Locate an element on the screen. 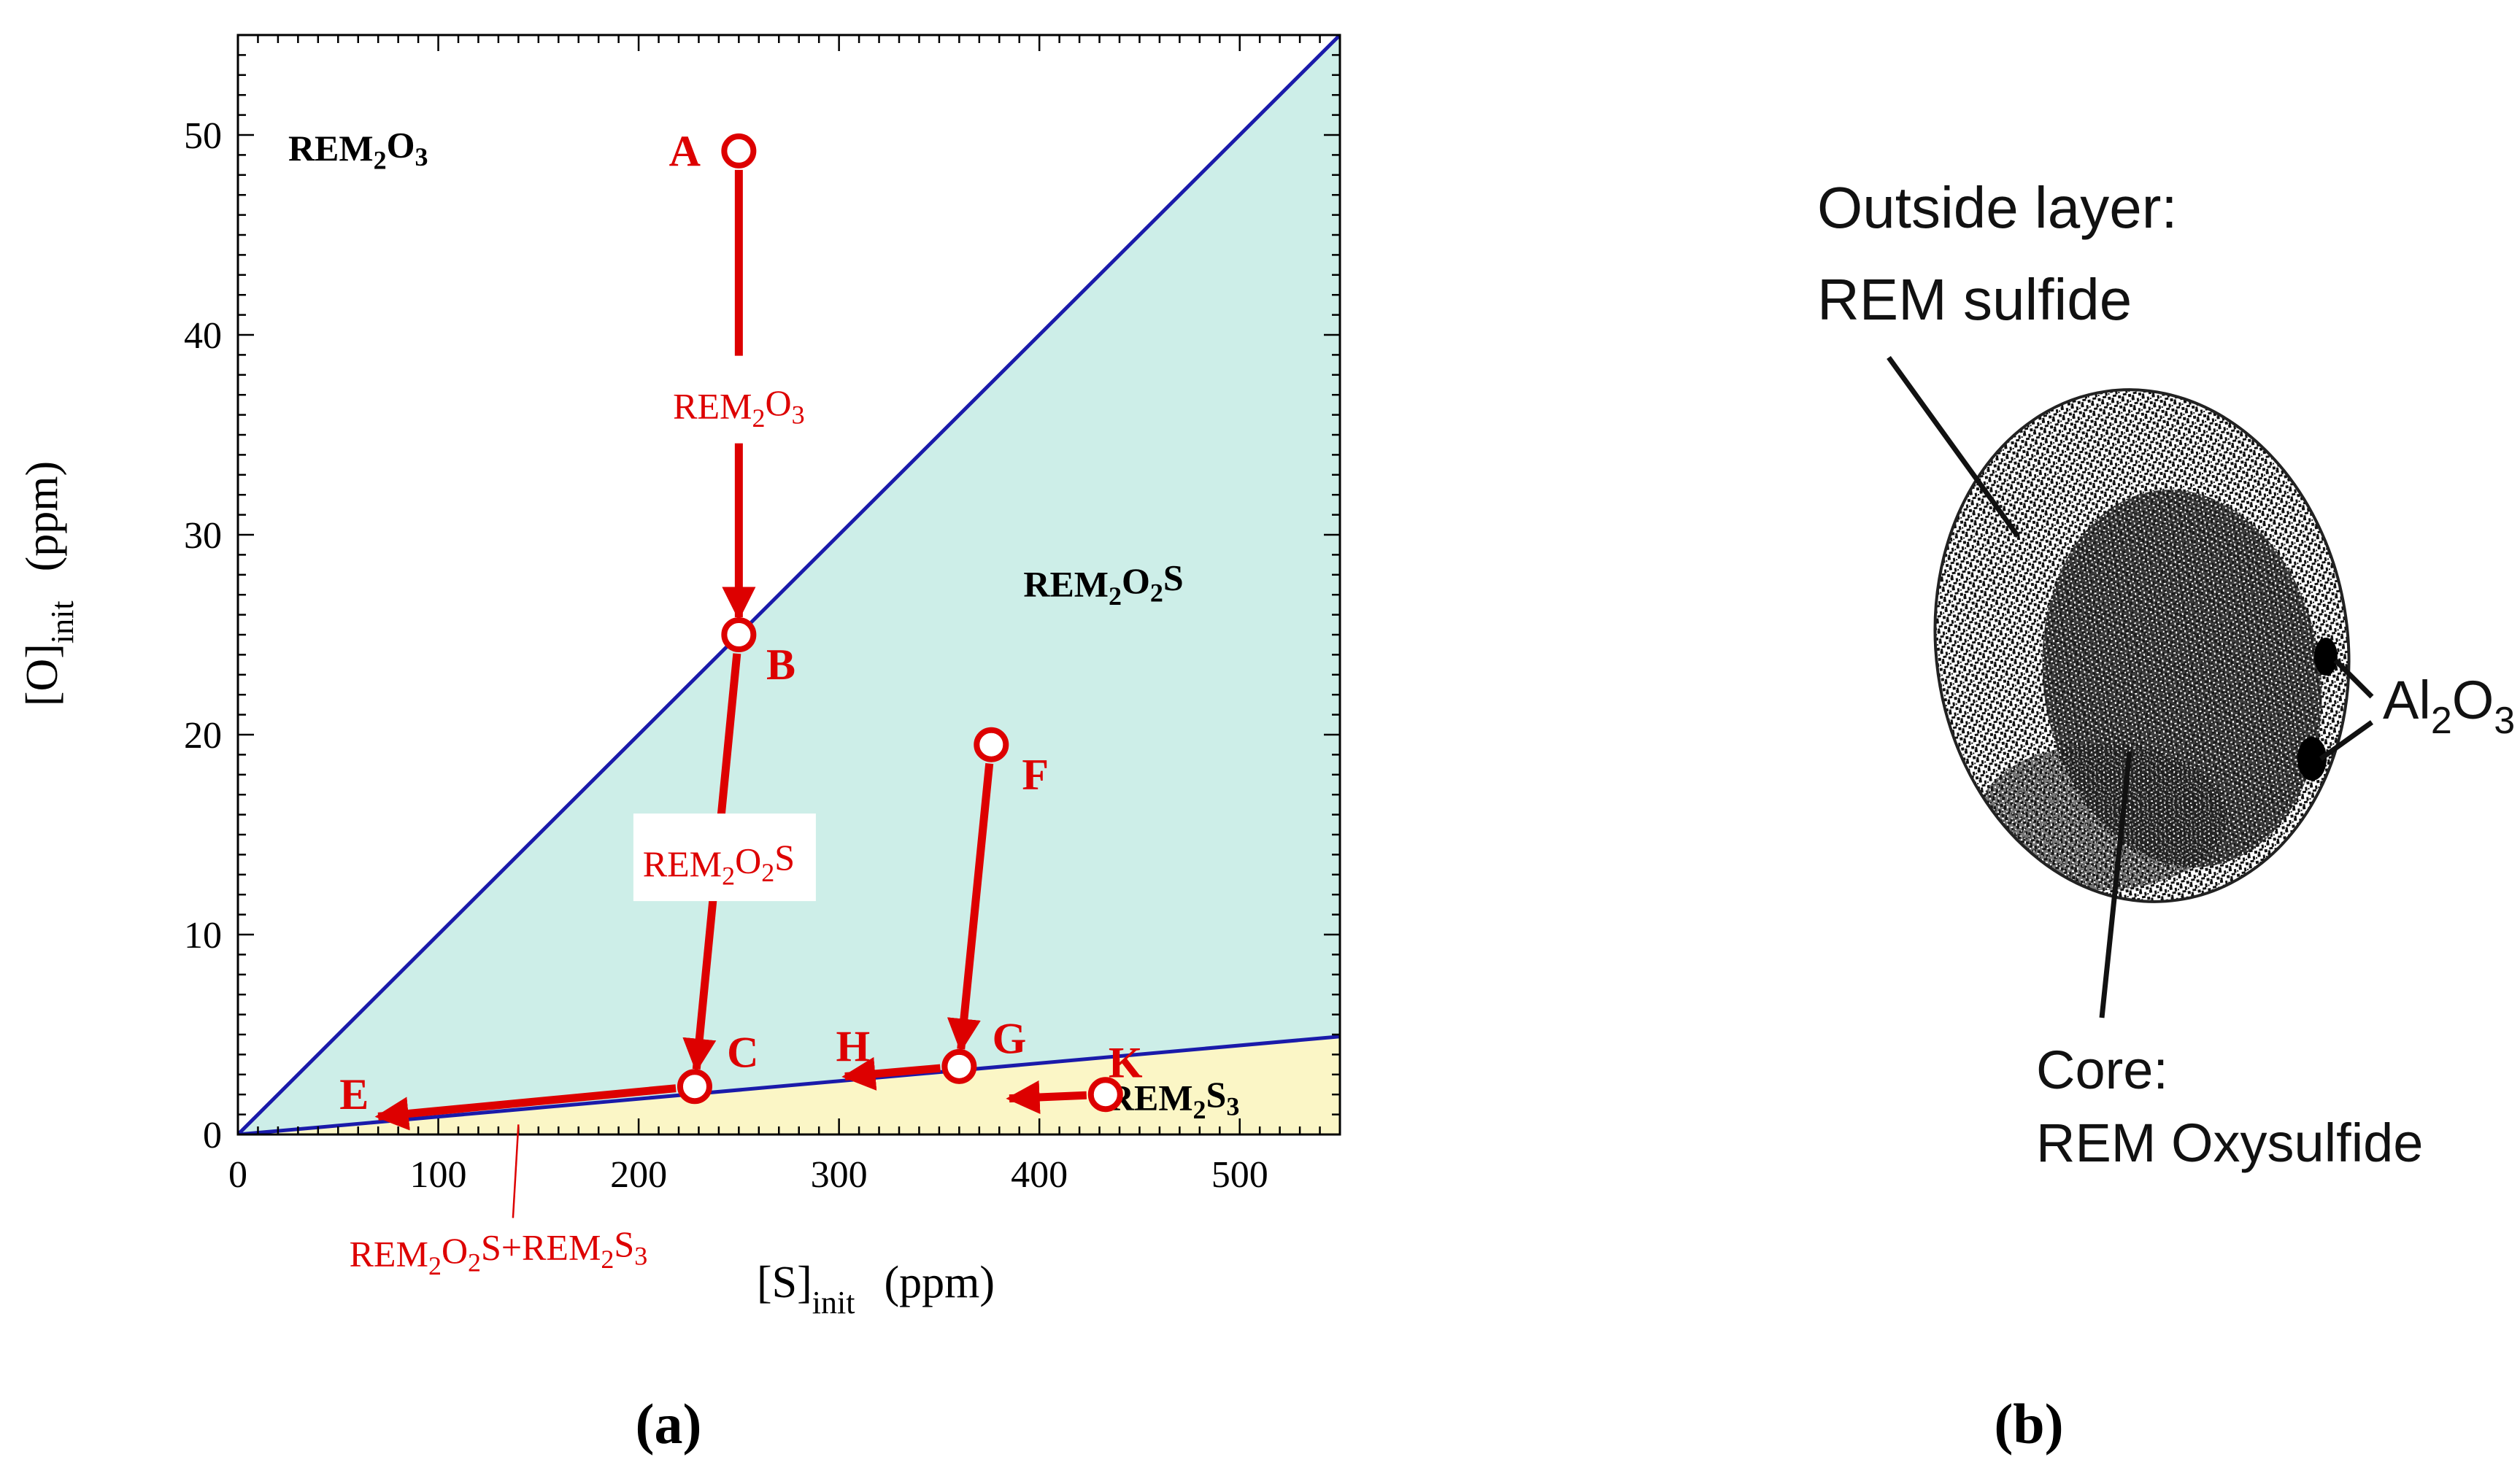 The width and height of the screenshot is (2520, 1473). x-axis-label-base: [S] is located at coordinates (784, 1282).